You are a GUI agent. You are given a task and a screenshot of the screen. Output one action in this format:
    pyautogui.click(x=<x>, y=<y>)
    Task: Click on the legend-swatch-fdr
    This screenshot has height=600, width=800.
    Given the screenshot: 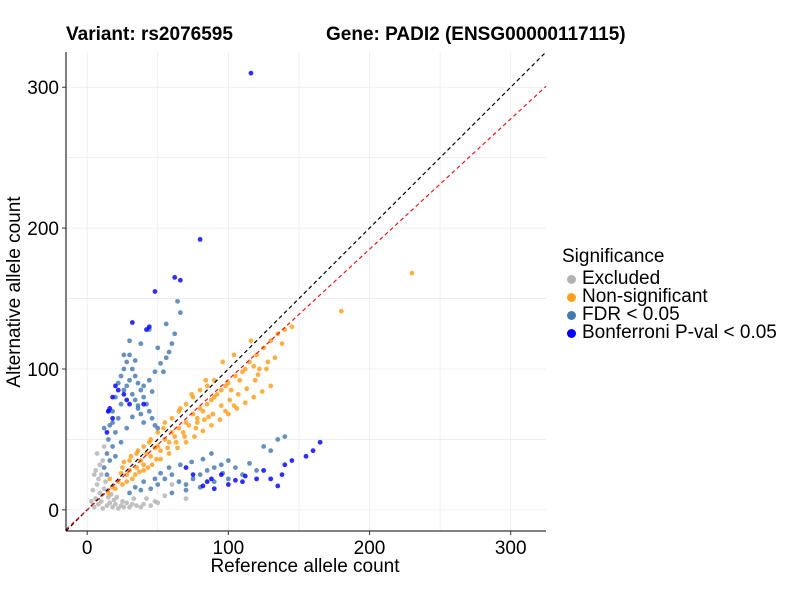 What is the action you would take?
    pyautogui.click(x=571, y=315)
    